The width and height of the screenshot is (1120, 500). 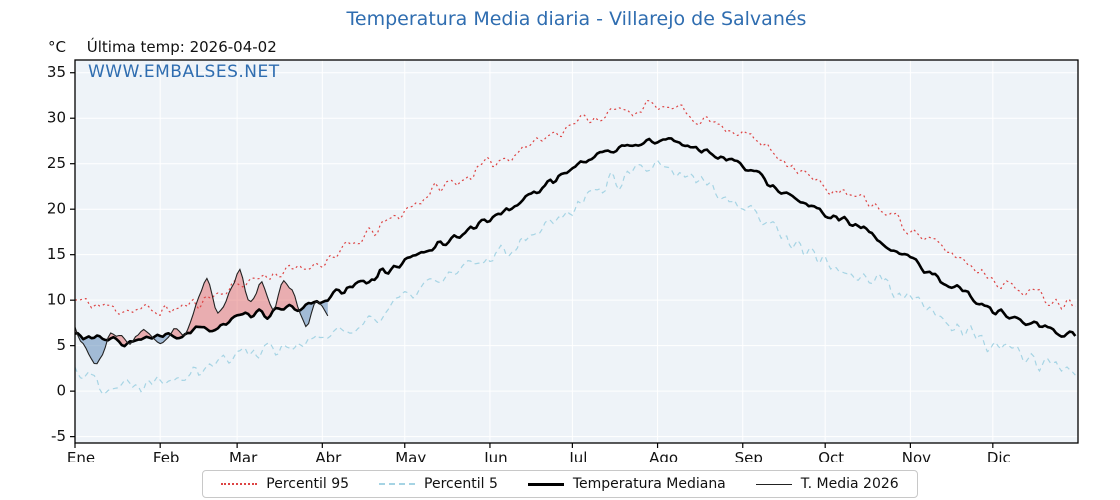 I want to click on watermark: WWW.EMBALSES.NET, so click(x=184, y=72).